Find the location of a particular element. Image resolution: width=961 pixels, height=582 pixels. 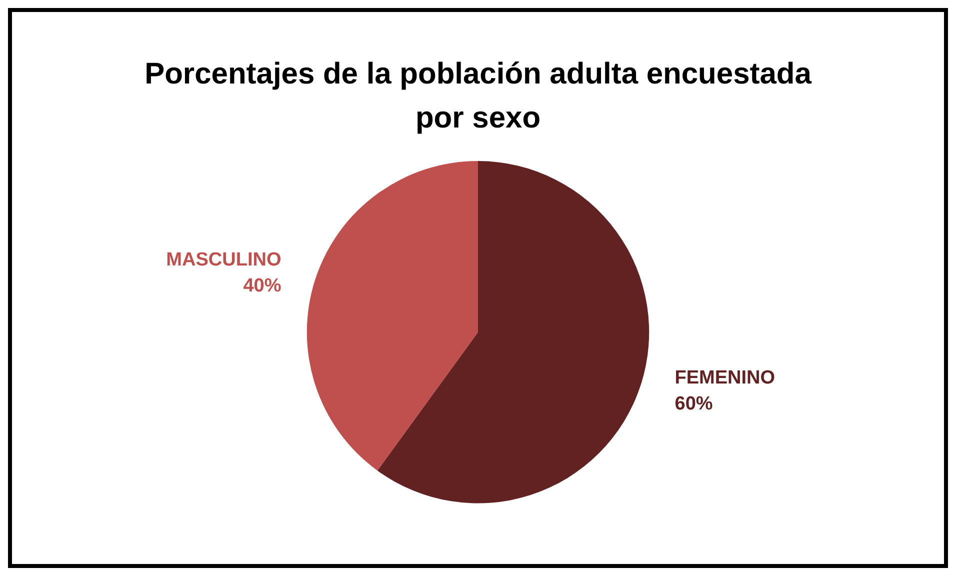

data-label: 60% is located at coordinates (693, 404).